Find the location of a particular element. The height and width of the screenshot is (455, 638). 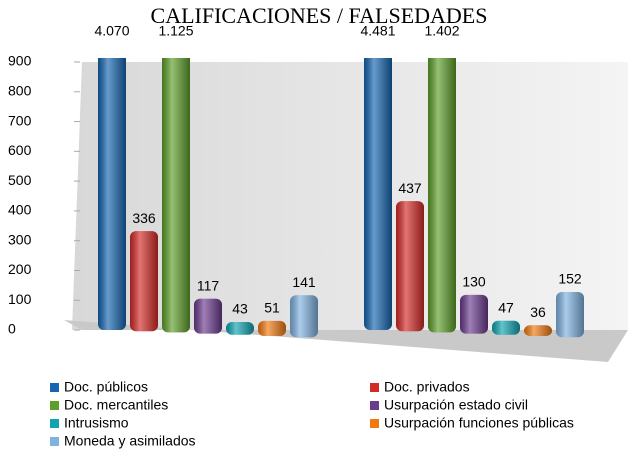

y-tick-label: 0 is located at coordinates (12, 329).